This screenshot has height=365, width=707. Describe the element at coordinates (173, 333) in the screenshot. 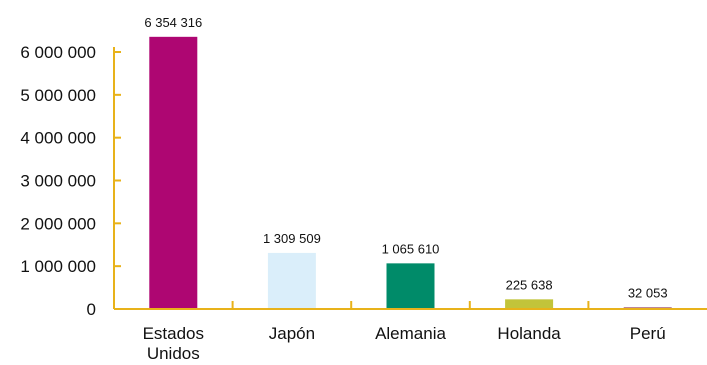

I see `category-label-0-0: Estados` at that location.